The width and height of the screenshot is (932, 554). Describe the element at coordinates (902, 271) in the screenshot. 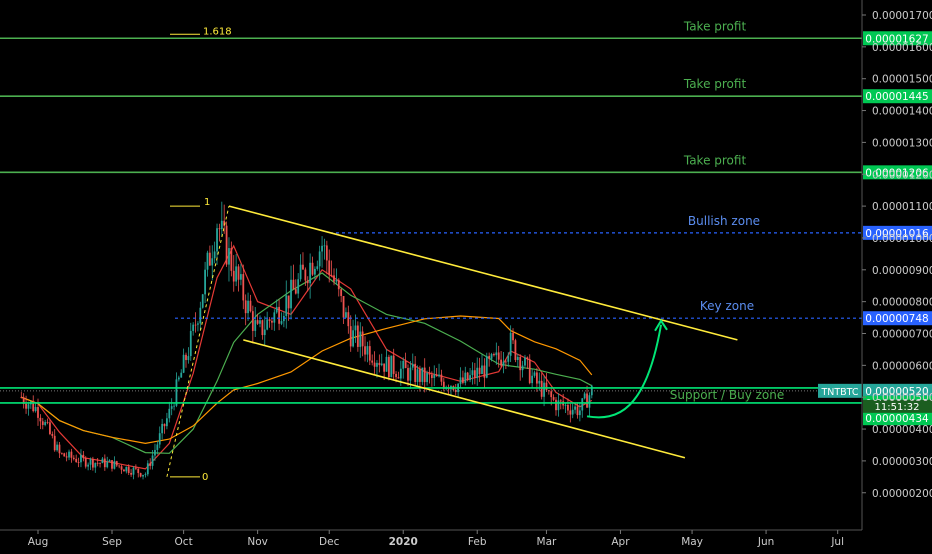

I see `y-tick-label: 0.00000900` at that location.